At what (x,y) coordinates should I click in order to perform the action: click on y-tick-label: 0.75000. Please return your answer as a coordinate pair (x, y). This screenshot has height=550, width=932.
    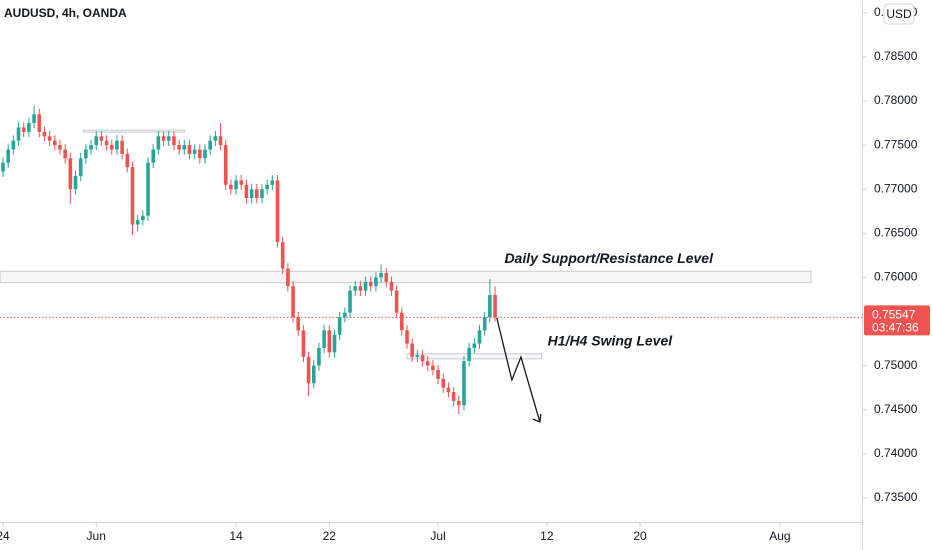
    Looking at the image, I should click on (896, 365).